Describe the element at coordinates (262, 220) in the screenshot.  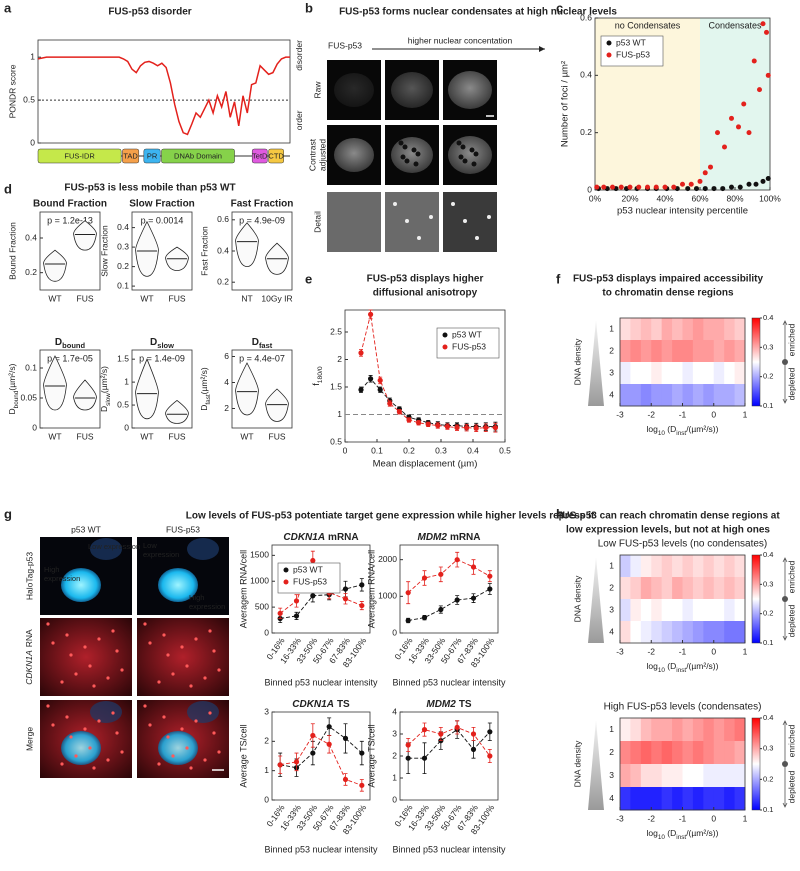
I see `annotation: p = 4.9e-09` at that location.